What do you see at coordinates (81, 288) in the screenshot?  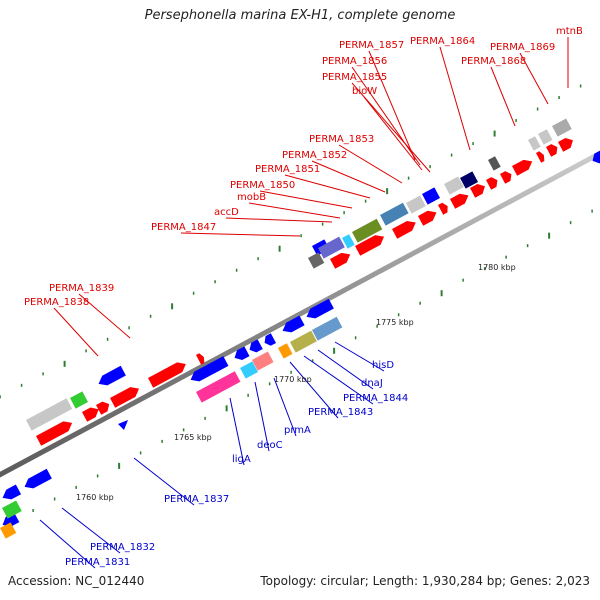 I see `forward-gene-label: PERMA_1839` at bounding box center [81, 288].